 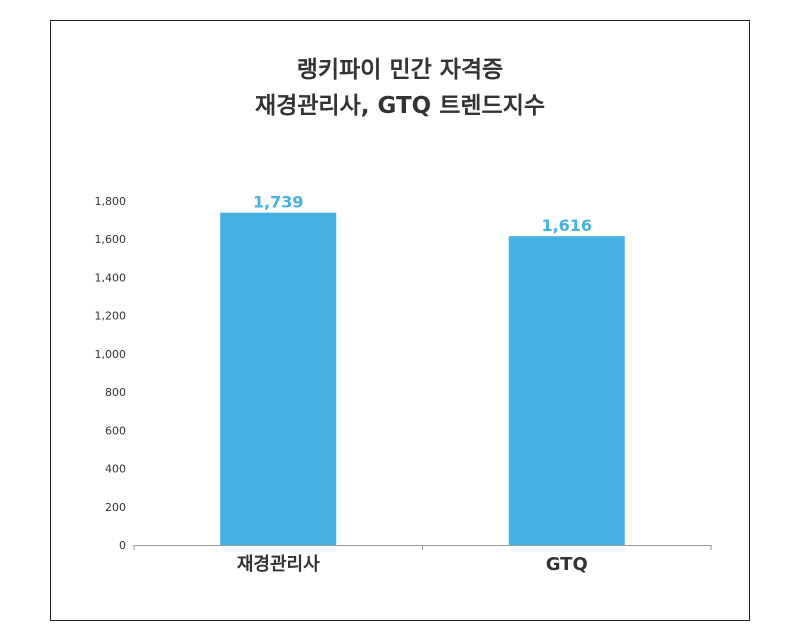 What do you see at coordinates (567, 564) in the screenshot?
I see `x-category-label: GTQ` at bounding box center [567, 564].